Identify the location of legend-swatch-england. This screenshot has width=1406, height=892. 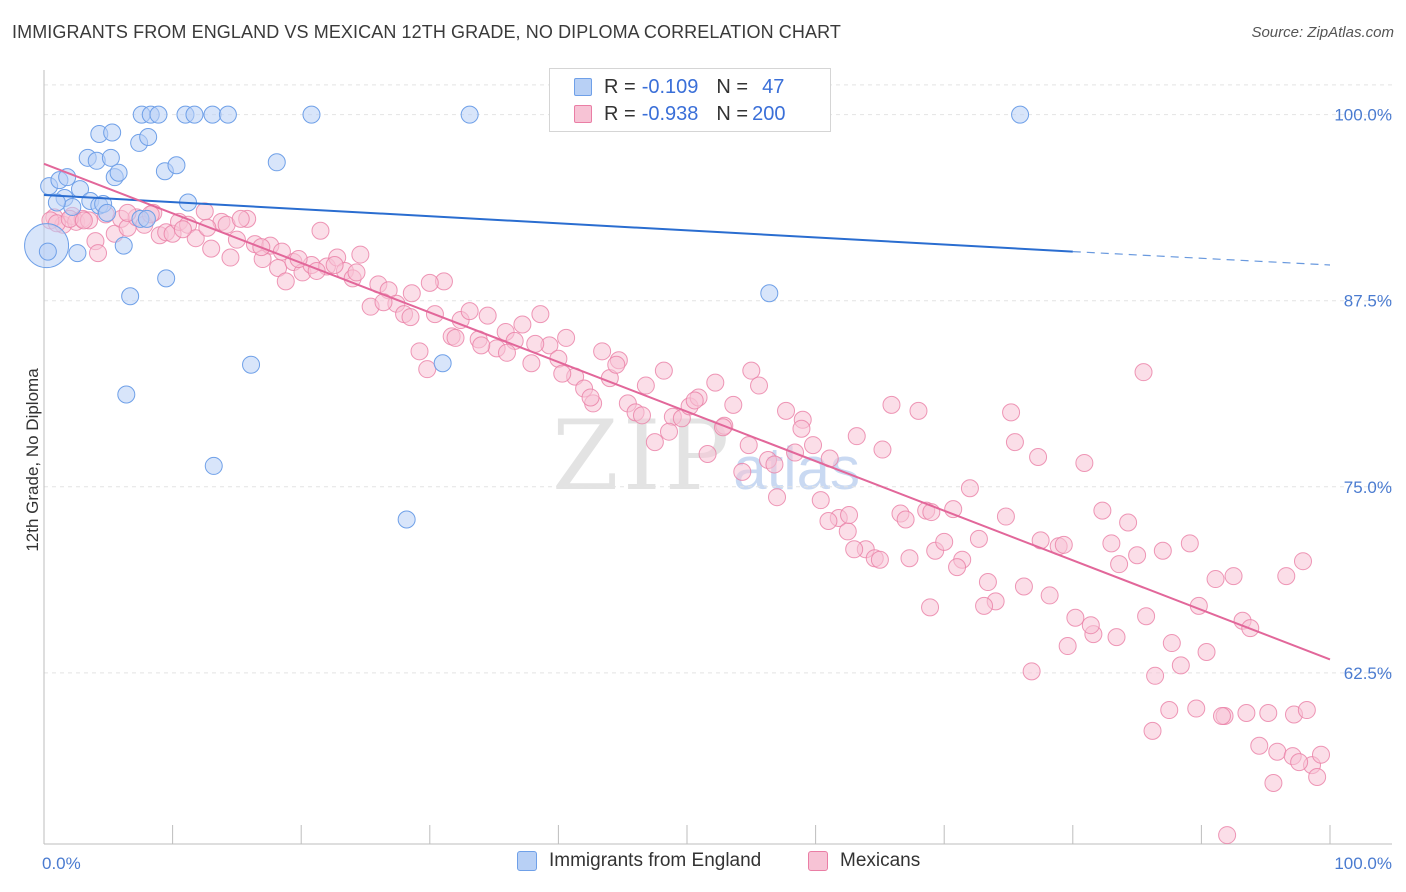
(527, 861).